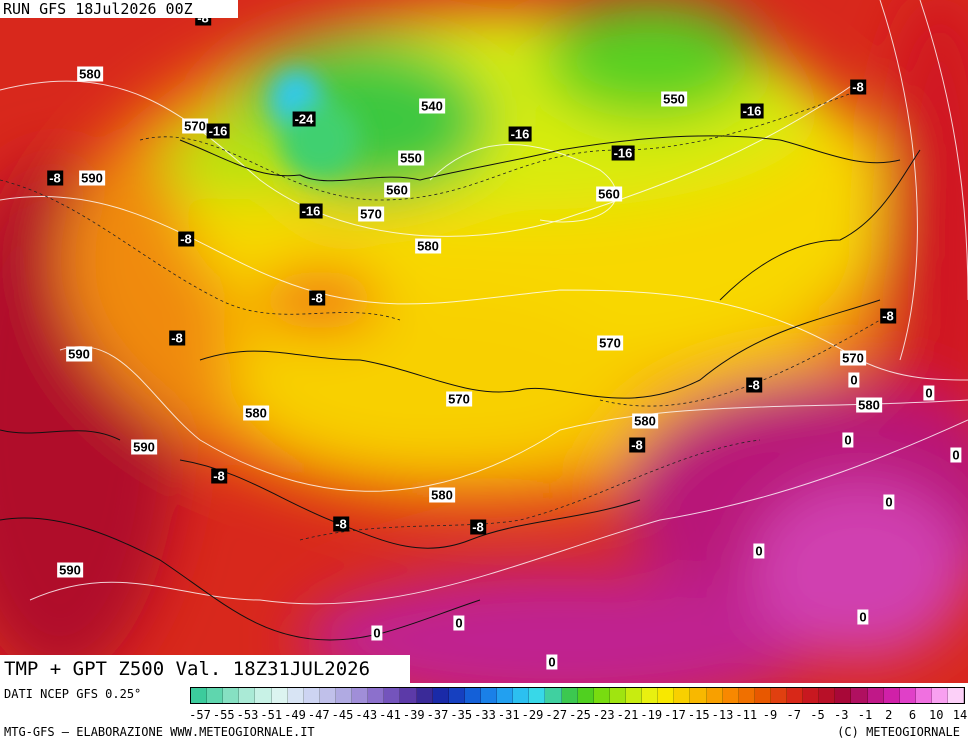 The width and height of the screenshot is (968, 745). I want to click on scale-label: -23, so click(603, 715).